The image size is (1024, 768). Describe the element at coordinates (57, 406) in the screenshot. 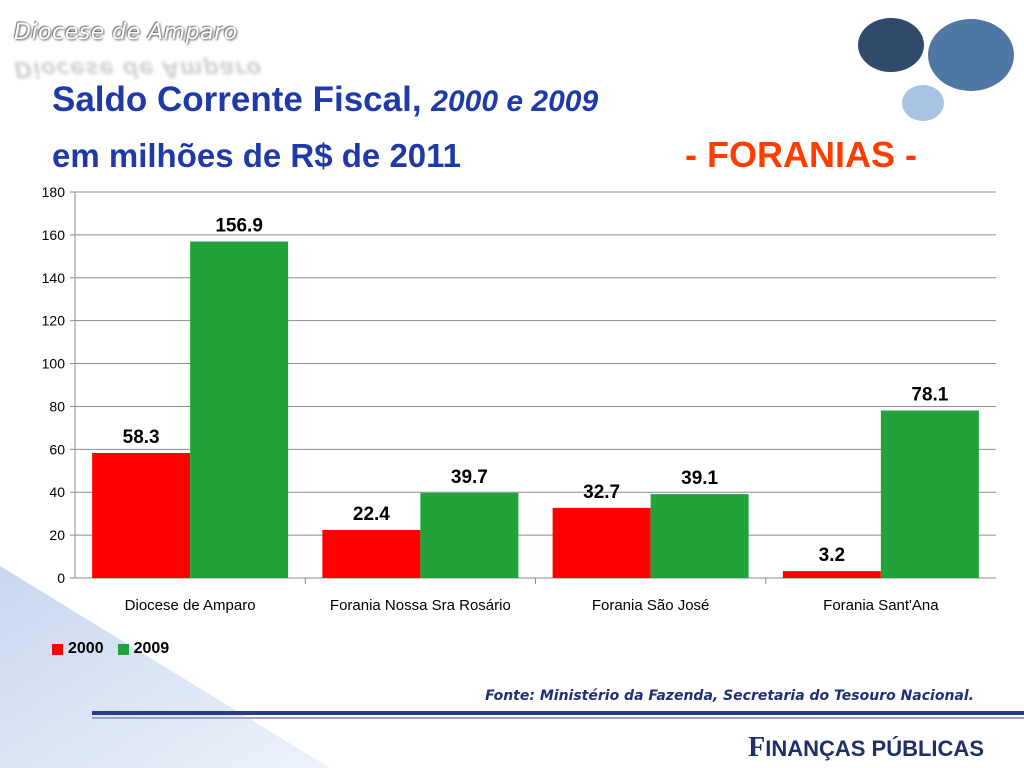

I see `y-tick-label-80: 80` at that location.